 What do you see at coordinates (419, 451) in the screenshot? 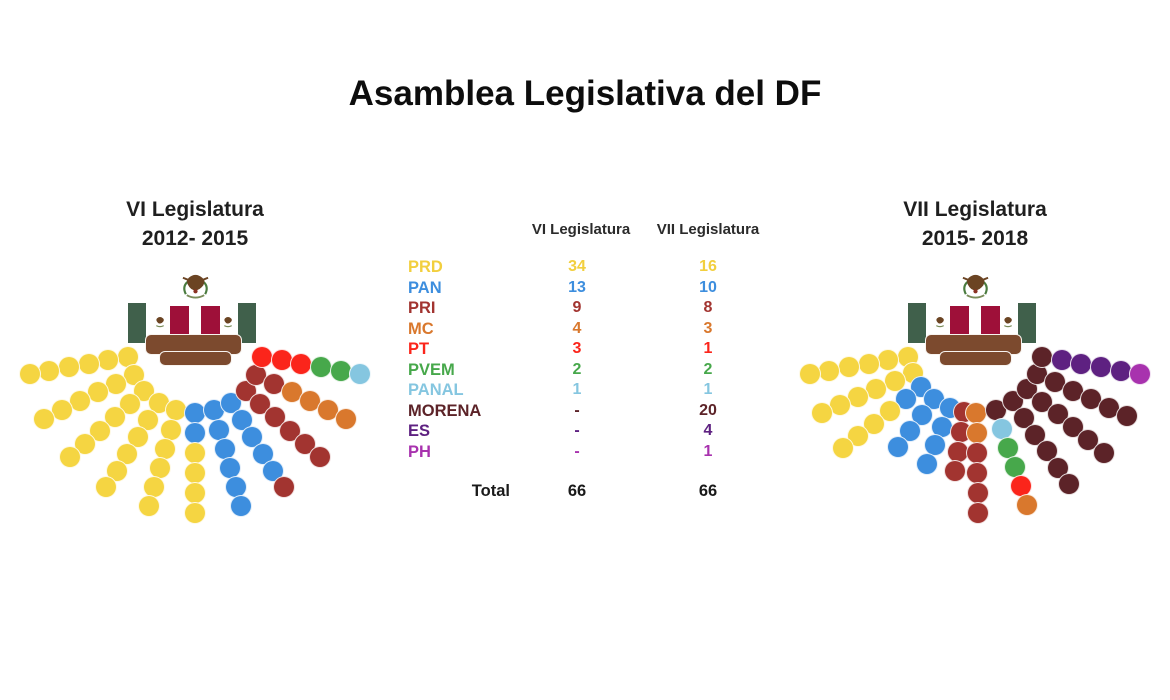
I see `party-label: PH` at bounding box center [419, 451].